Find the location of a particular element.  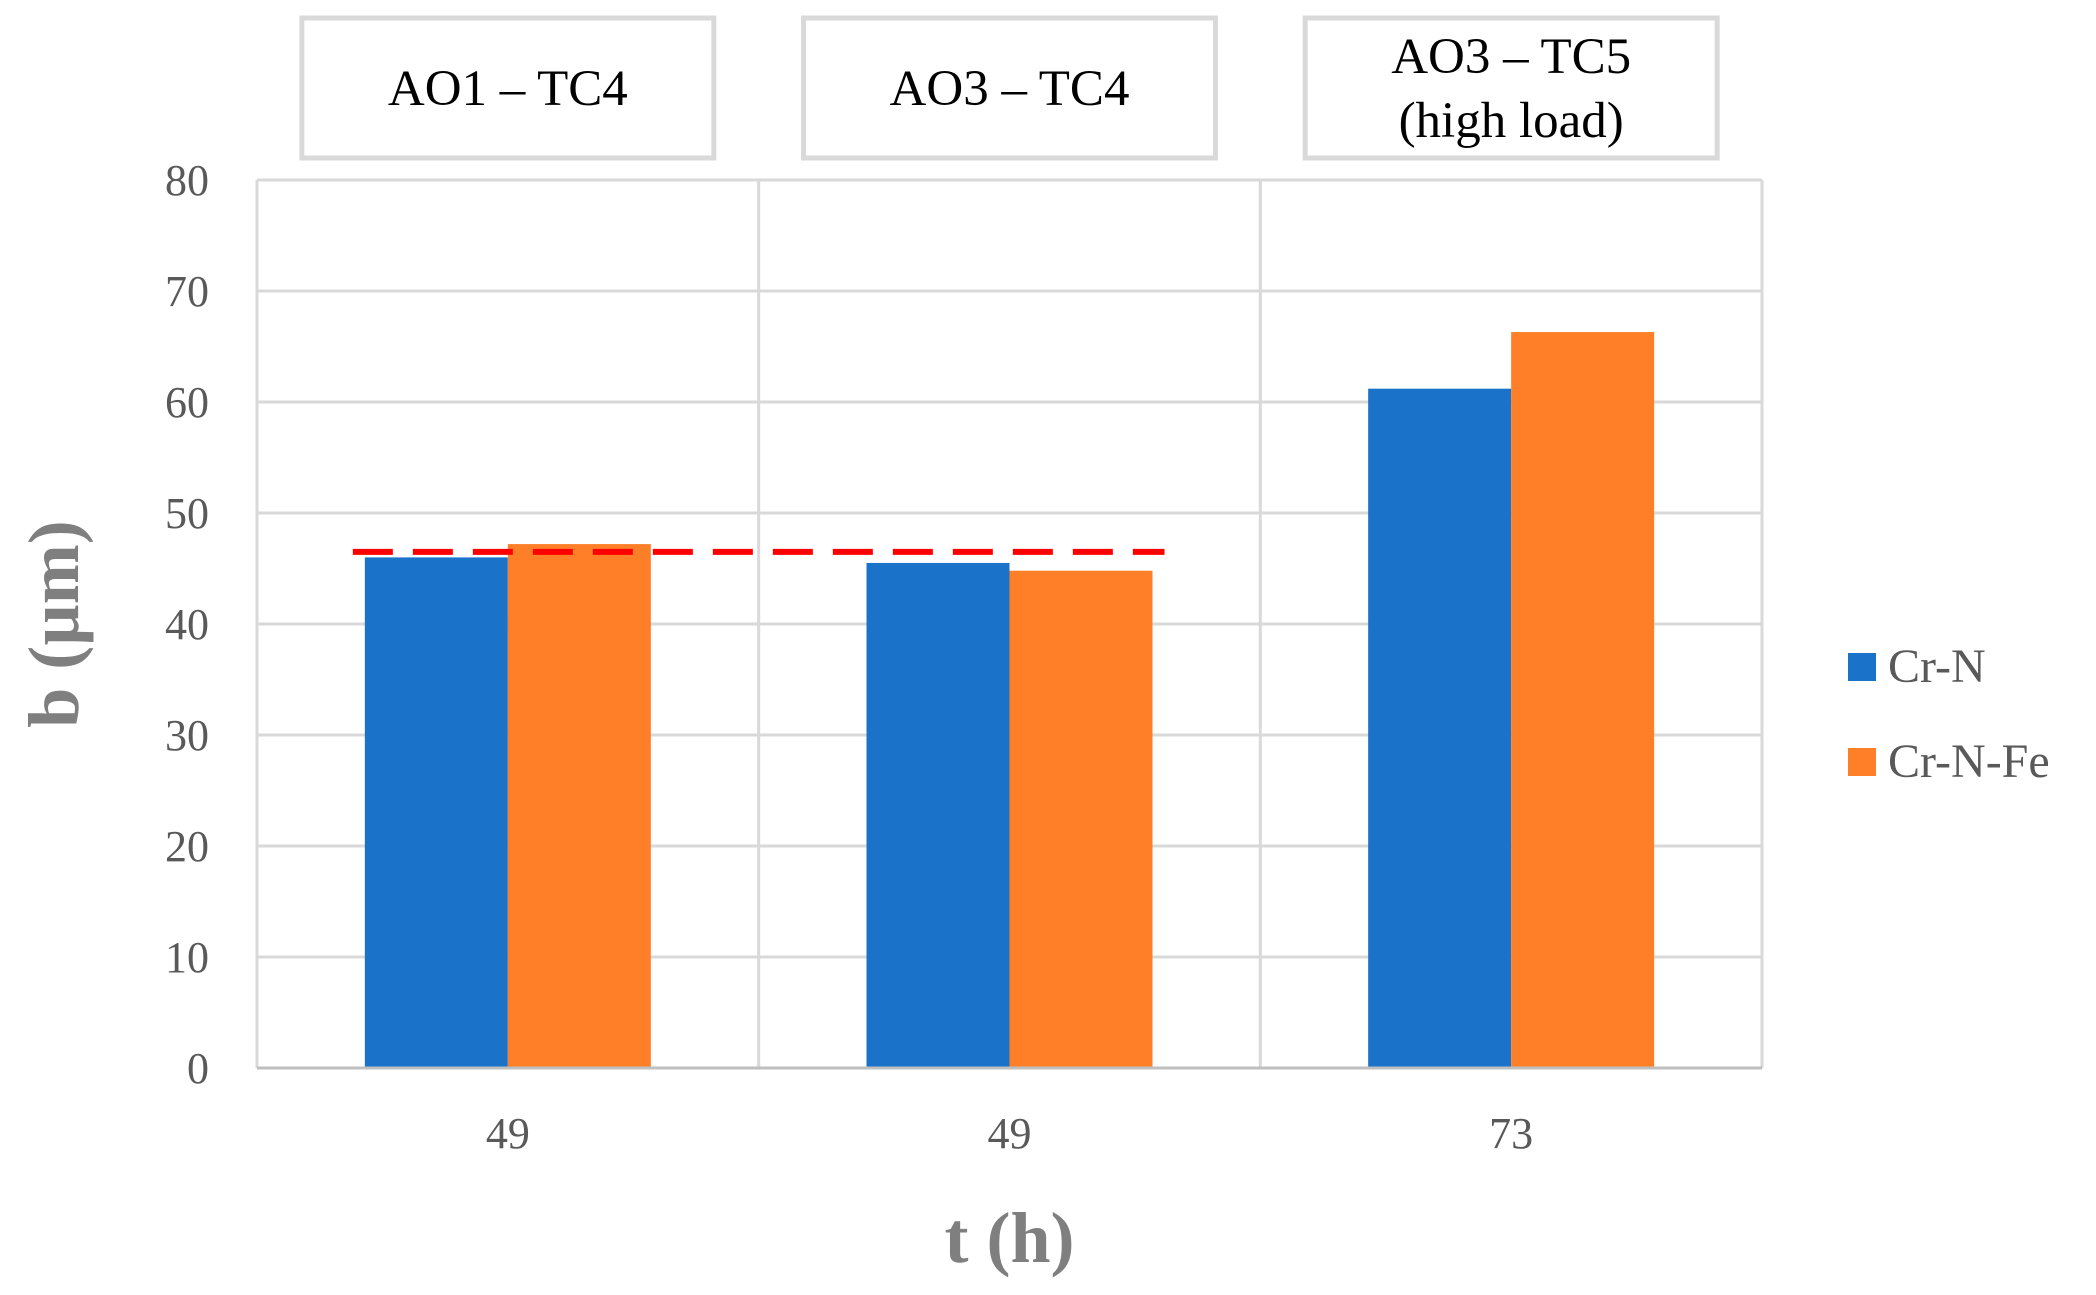

legend-label-cr-n: Cr-N is located at coordinates (1937, 666).